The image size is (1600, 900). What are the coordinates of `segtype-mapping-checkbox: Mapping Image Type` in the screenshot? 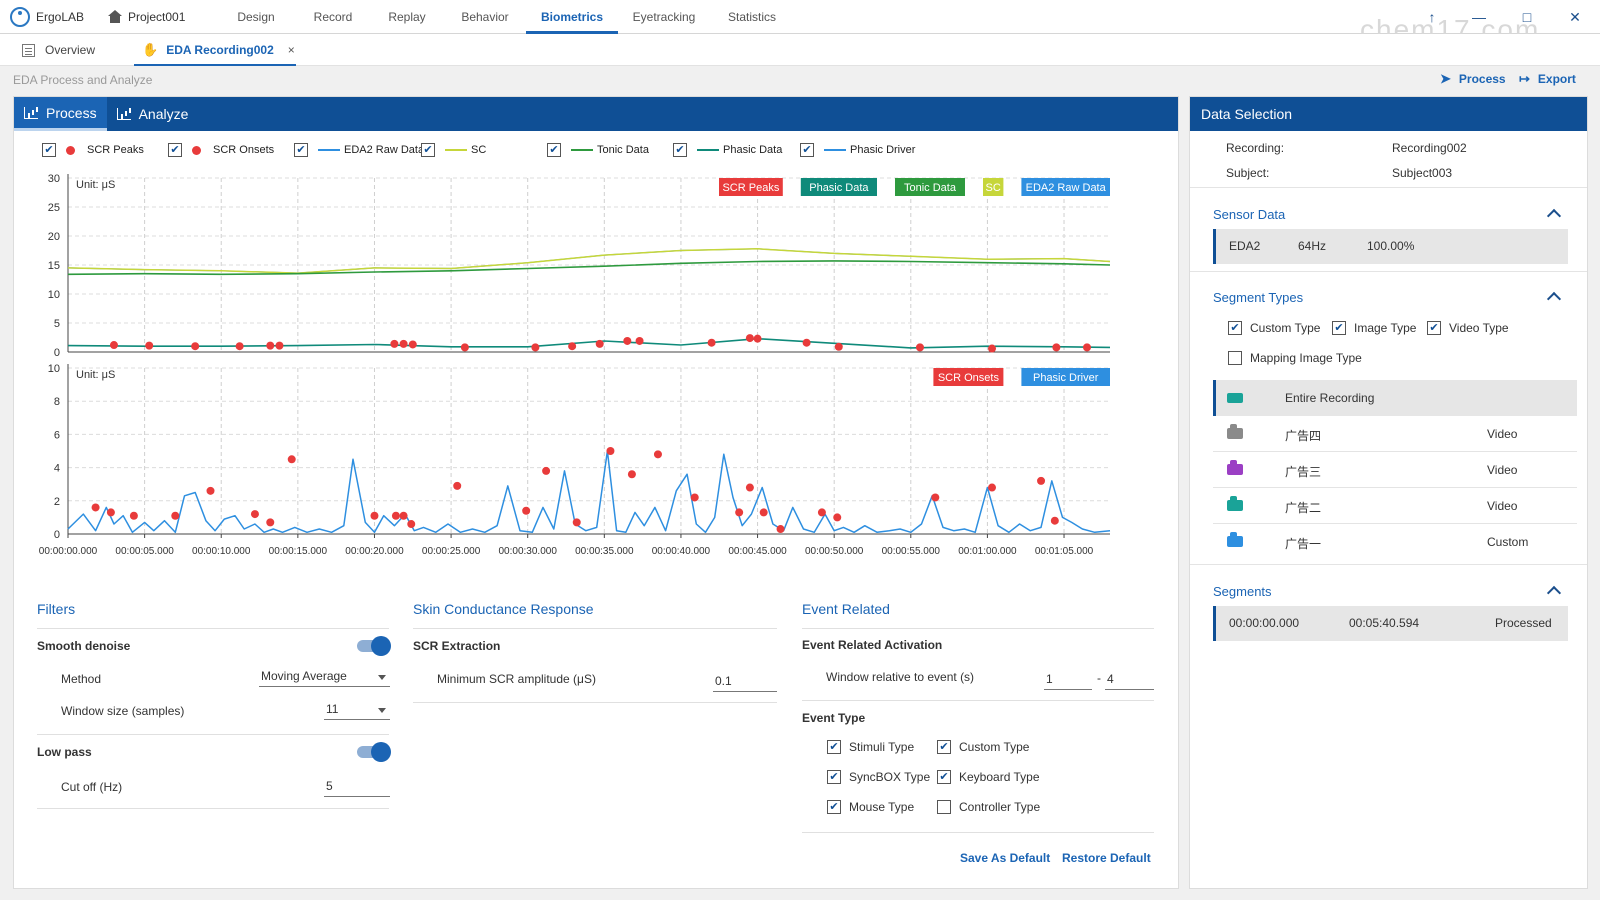 It's located at (1295, 358).